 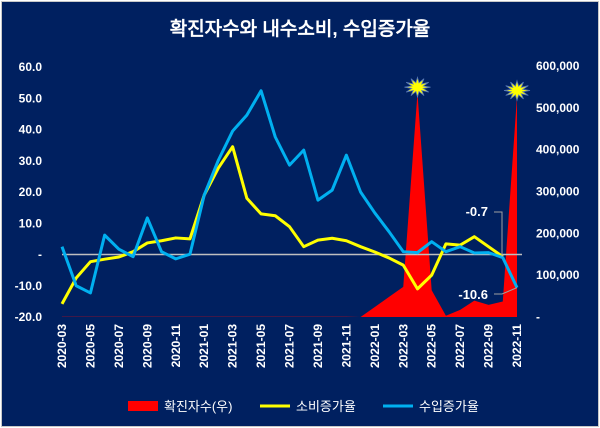 I want to click on x-tick-label: 2022-03, so click(x=403, y=346).